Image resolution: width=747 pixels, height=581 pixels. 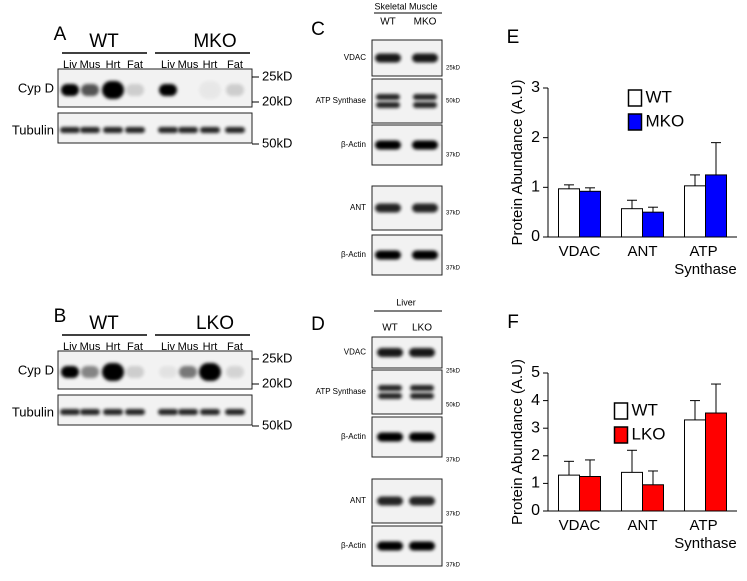 I want to click on legend-label: MKO, so click(x=665, y=120).